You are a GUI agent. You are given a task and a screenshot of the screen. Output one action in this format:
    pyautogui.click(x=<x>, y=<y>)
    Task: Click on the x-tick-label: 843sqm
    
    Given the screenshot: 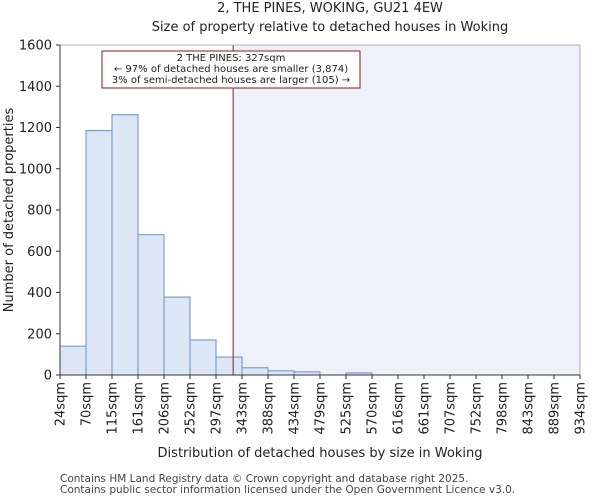 What is the action you would take?
    pyautogui.click(x=529, y=408)
    